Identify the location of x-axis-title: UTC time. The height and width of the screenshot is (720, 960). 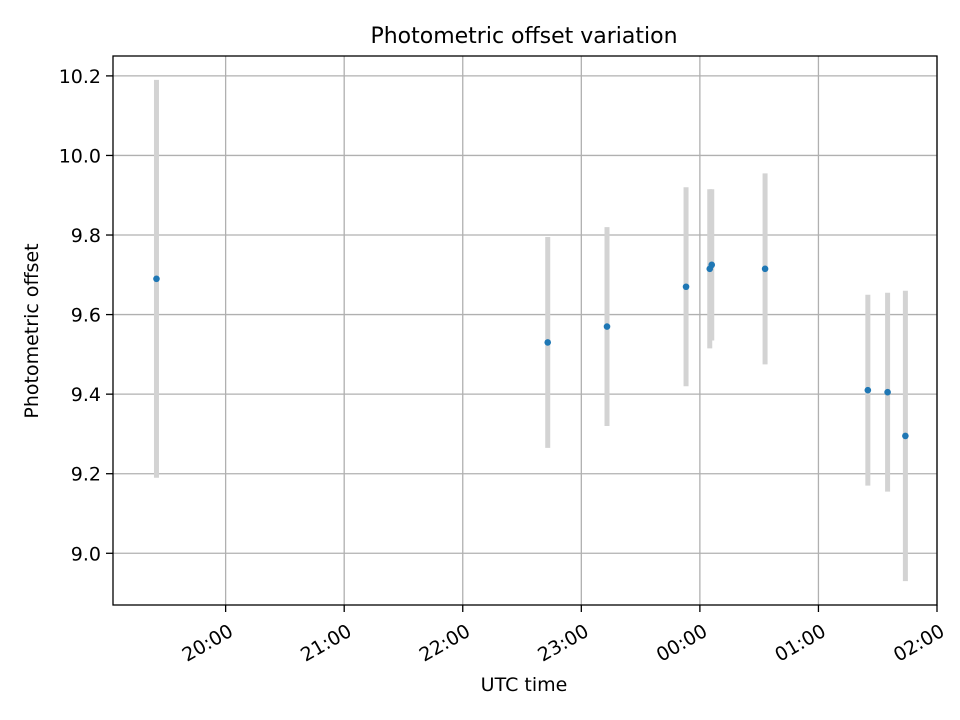
(524, 685).